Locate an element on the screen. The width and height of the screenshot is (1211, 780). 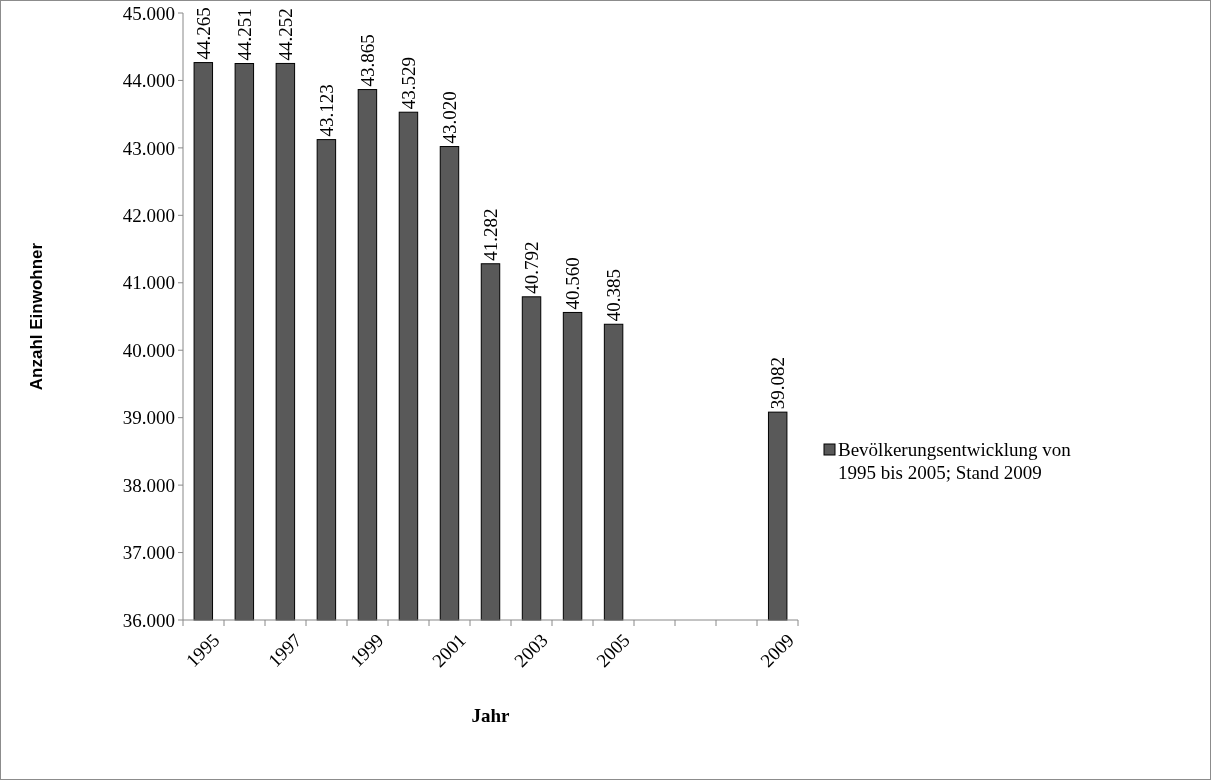
data-label: 44.251 is located at coordinates (244, 34).